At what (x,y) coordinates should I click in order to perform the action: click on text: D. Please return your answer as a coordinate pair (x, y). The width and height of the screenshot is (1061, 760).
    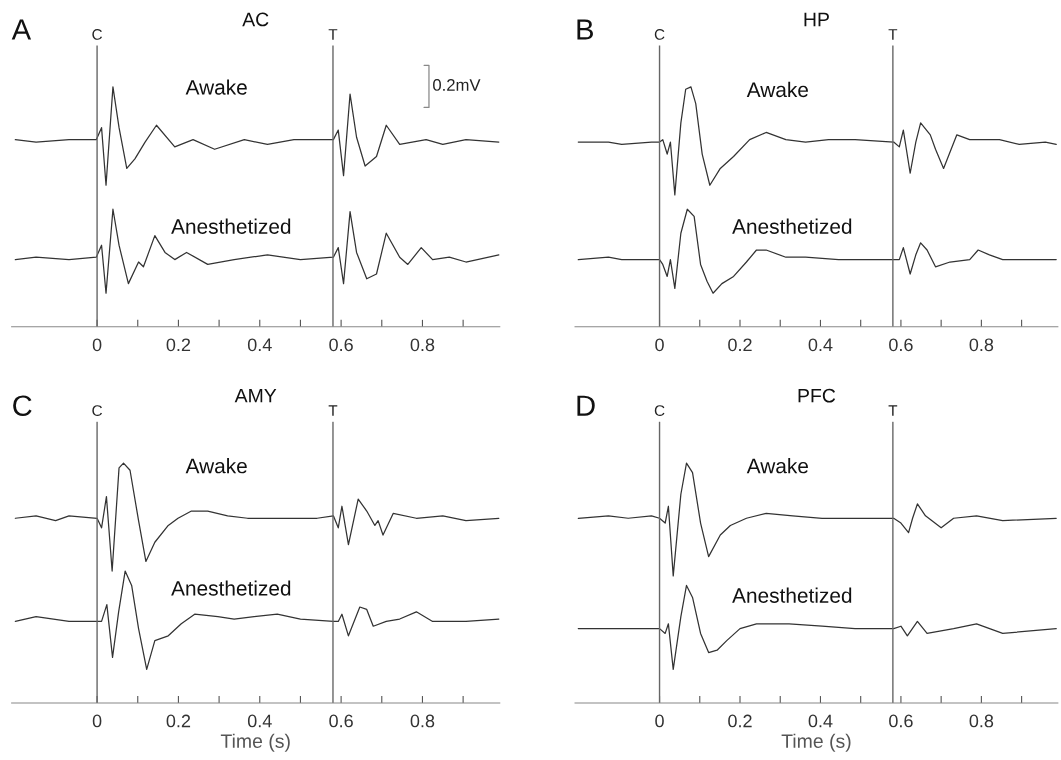
    Looking at the image, I should click on (586, 405).